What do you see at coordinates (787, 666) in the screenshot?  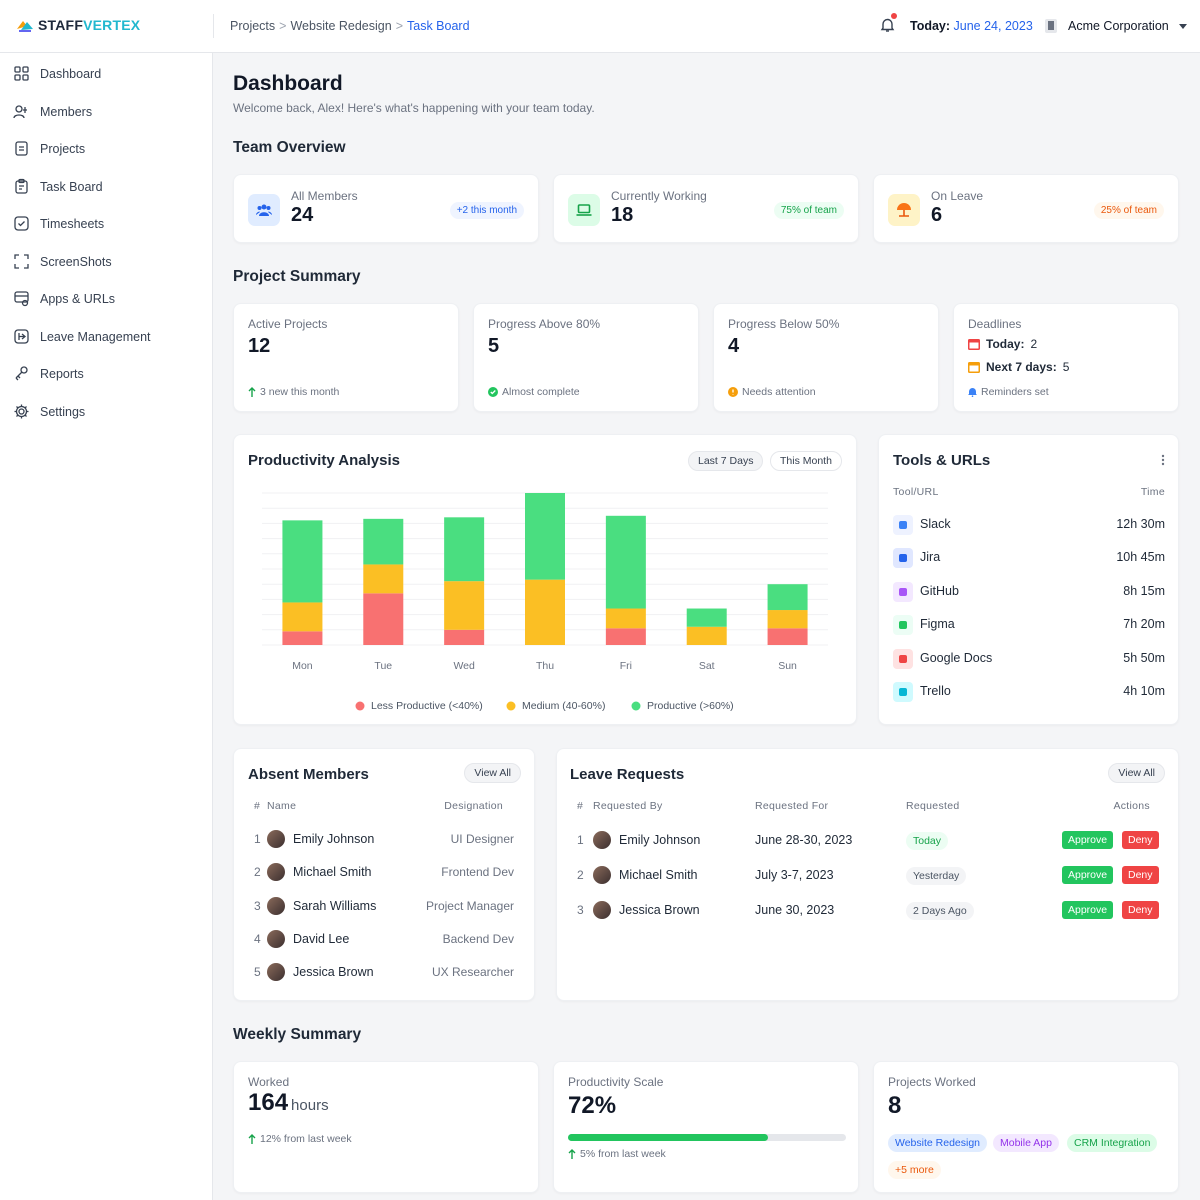 I see `x-tick-label: Sun` at bounding box center [787, 666].